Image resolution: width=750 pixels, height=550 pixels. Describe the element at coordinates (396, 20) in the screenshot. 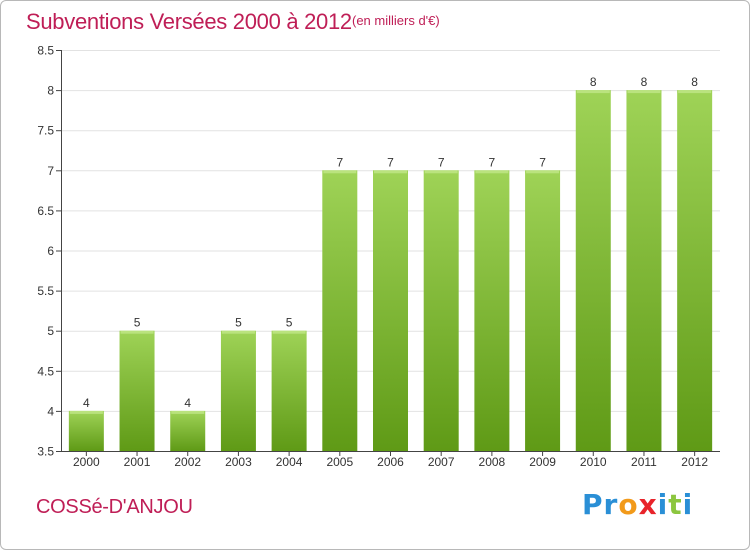

I see `chart-unit: (en milliers d'€)` at that location.